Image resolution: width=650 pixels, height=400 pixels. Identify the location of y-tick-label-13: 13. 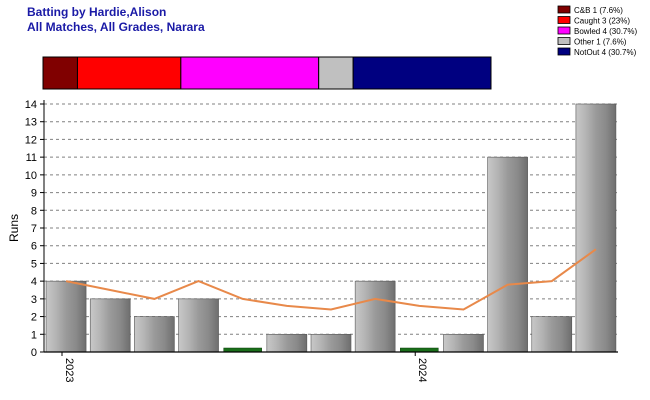
(31, 123).